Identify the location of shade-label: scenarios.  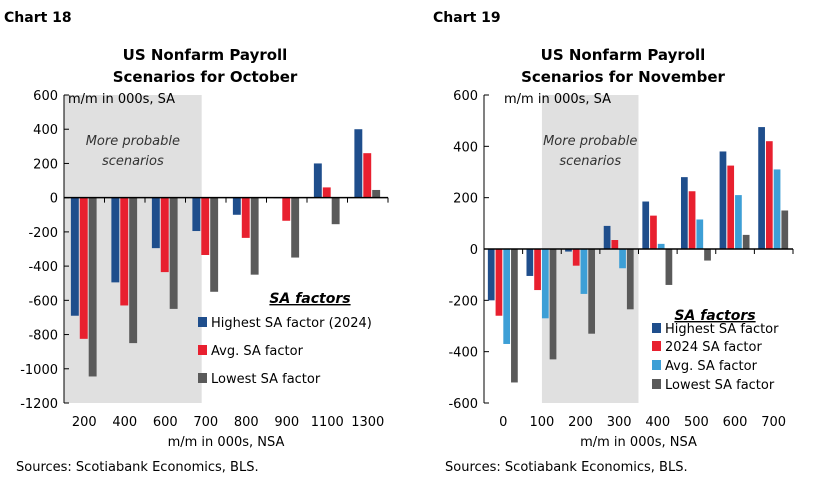
(133, 161).